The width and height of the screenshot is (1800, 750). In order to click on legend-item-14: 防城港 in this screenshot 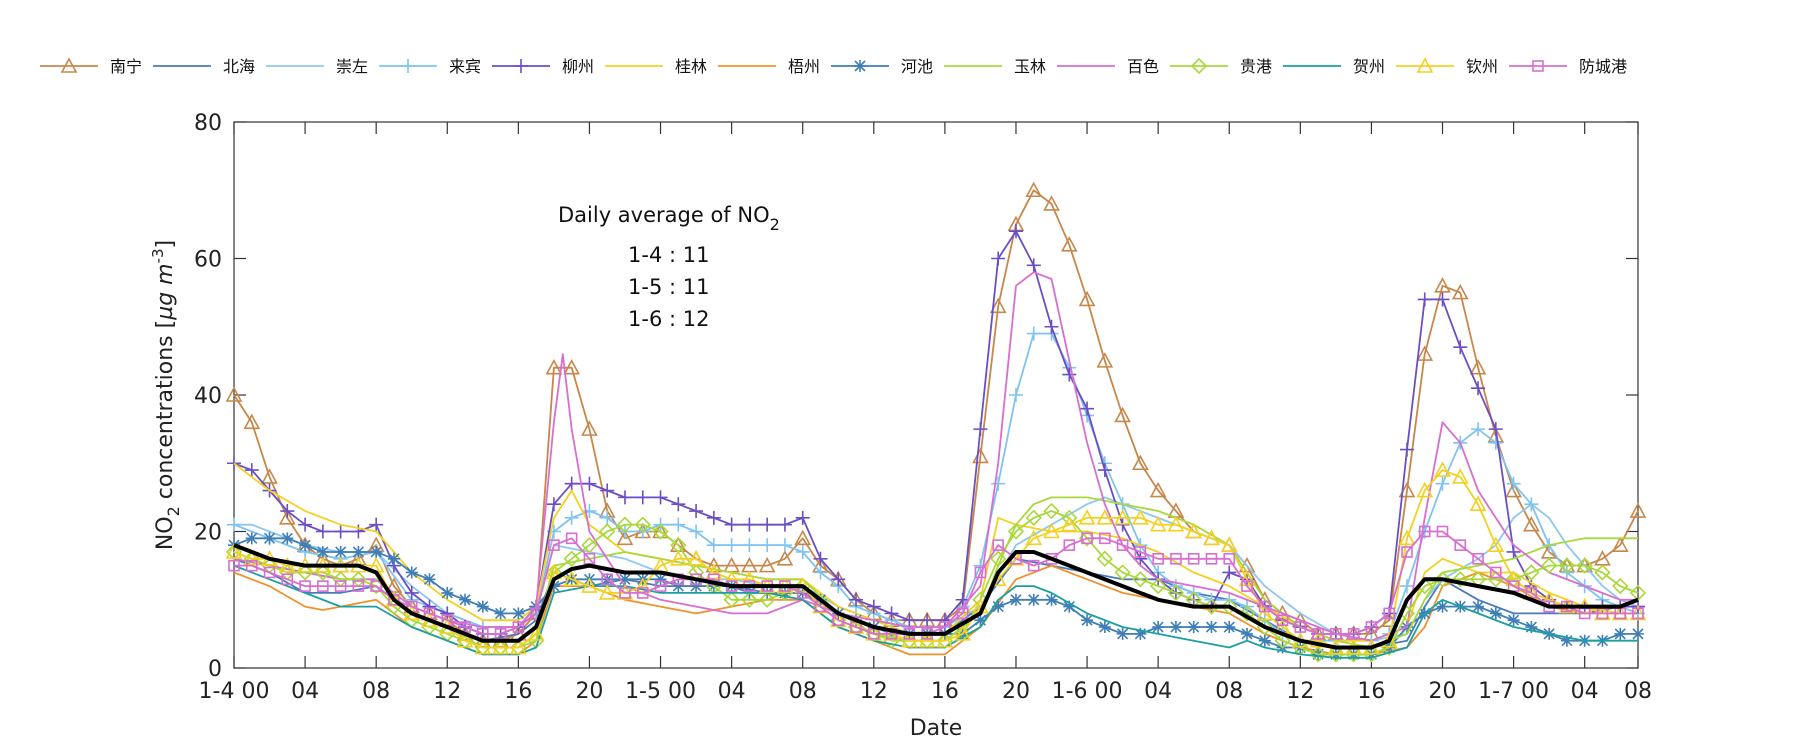, I will do `click(1568, 66)`.